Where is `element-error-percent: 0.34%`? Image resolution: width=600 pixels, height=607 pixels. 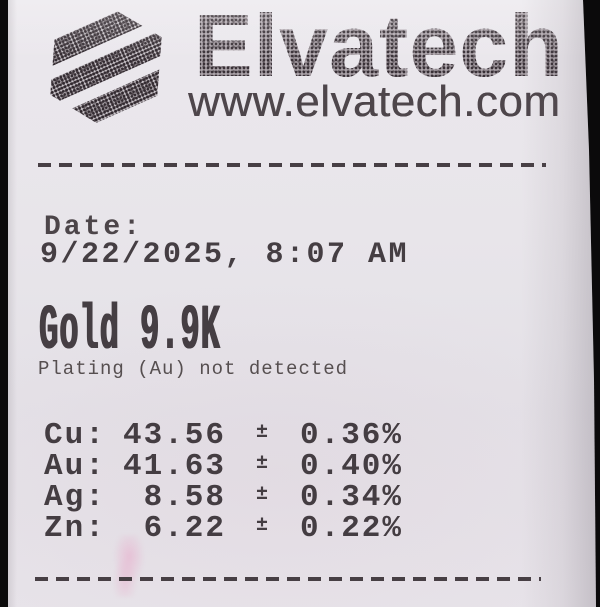 element-error-percent: 0.34% is located at coordinates (352, 497).